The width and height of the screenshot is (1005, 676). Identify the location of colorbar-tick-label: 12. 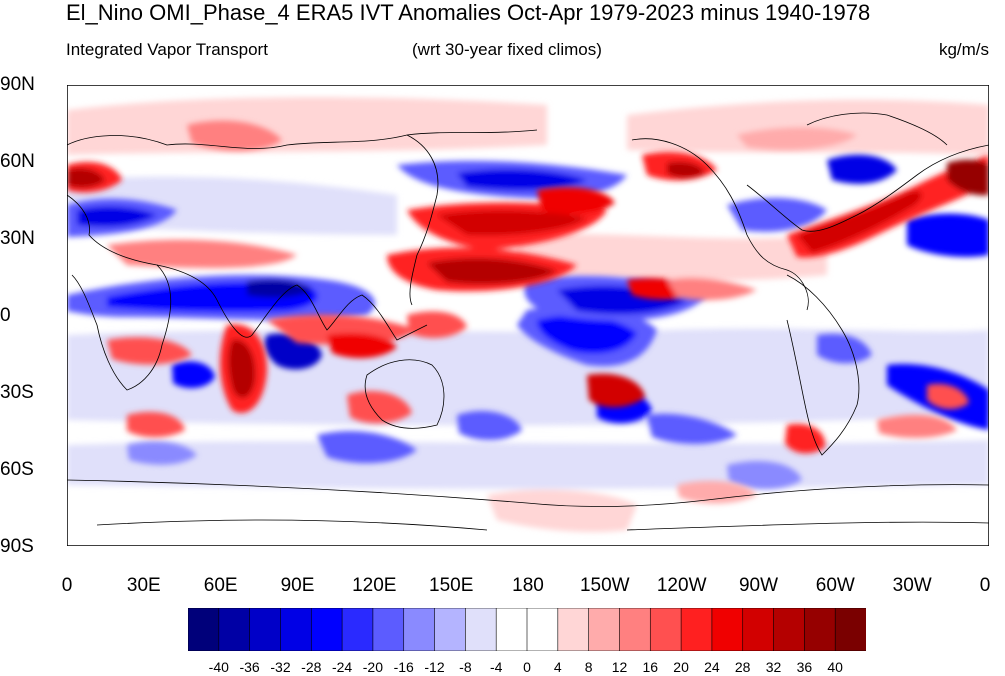
(619, 667).